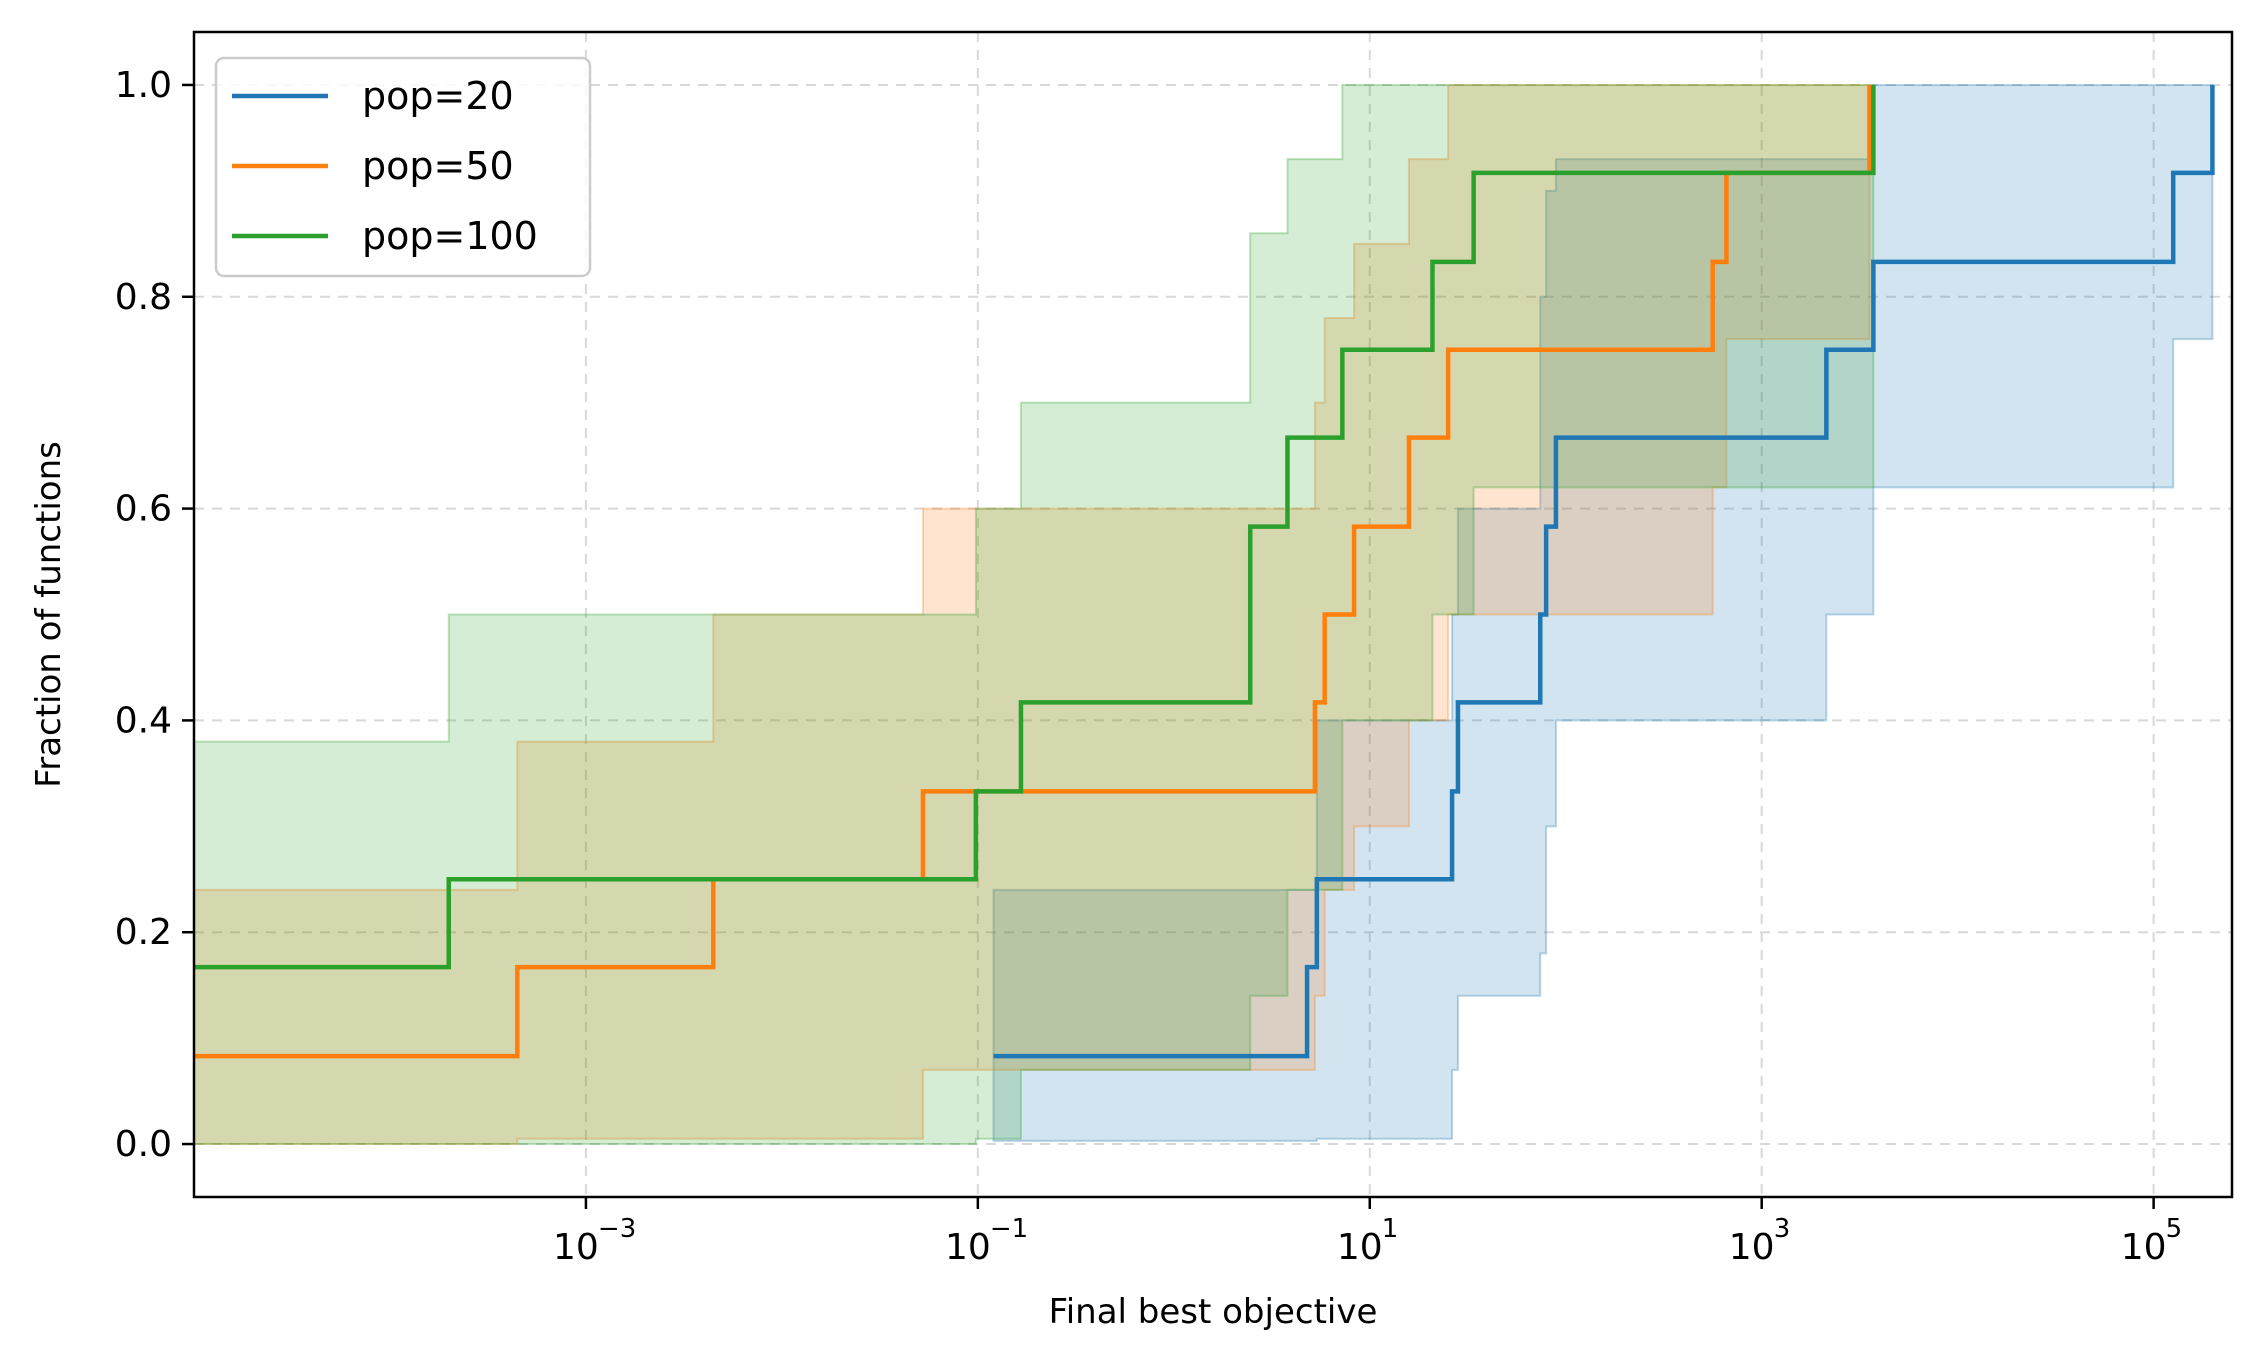 This screenshot has height=1355, width=2253. Describe the element at coordinates (450, 236) in the screenshot. I see `legend-label: pop=100` at that location.